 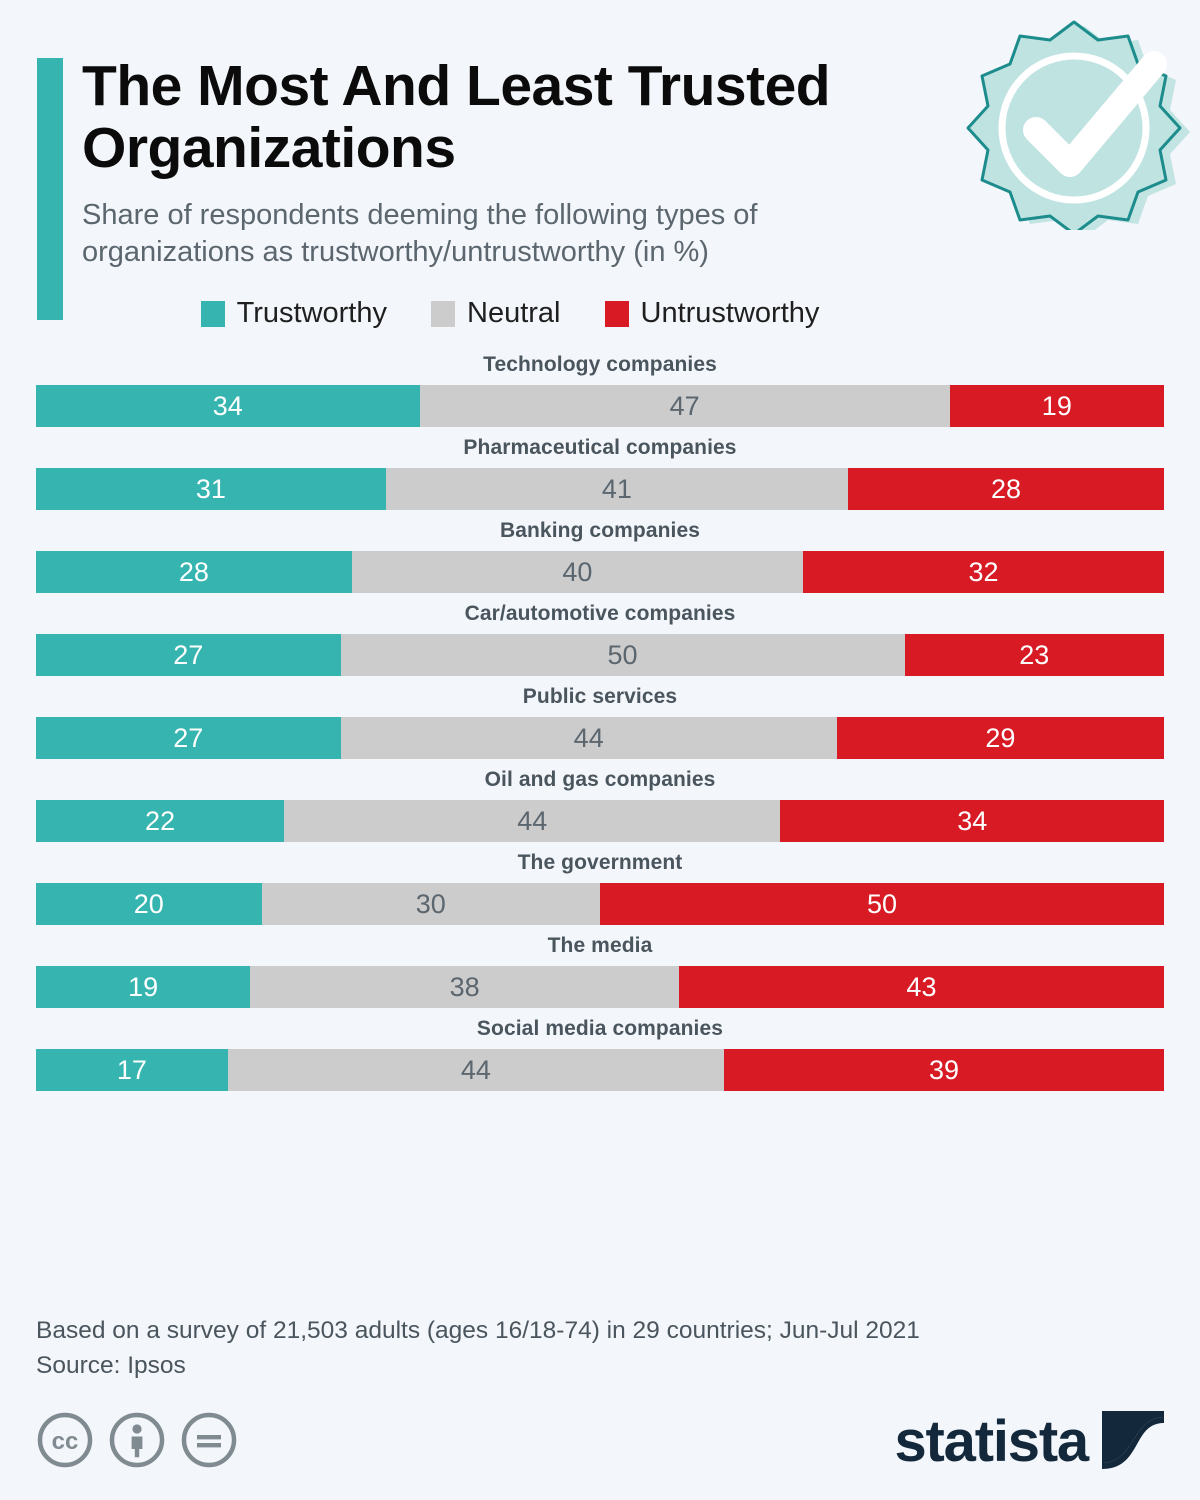 I want to click on chart-row-label: Banking companies, so click(x=600, y=531).